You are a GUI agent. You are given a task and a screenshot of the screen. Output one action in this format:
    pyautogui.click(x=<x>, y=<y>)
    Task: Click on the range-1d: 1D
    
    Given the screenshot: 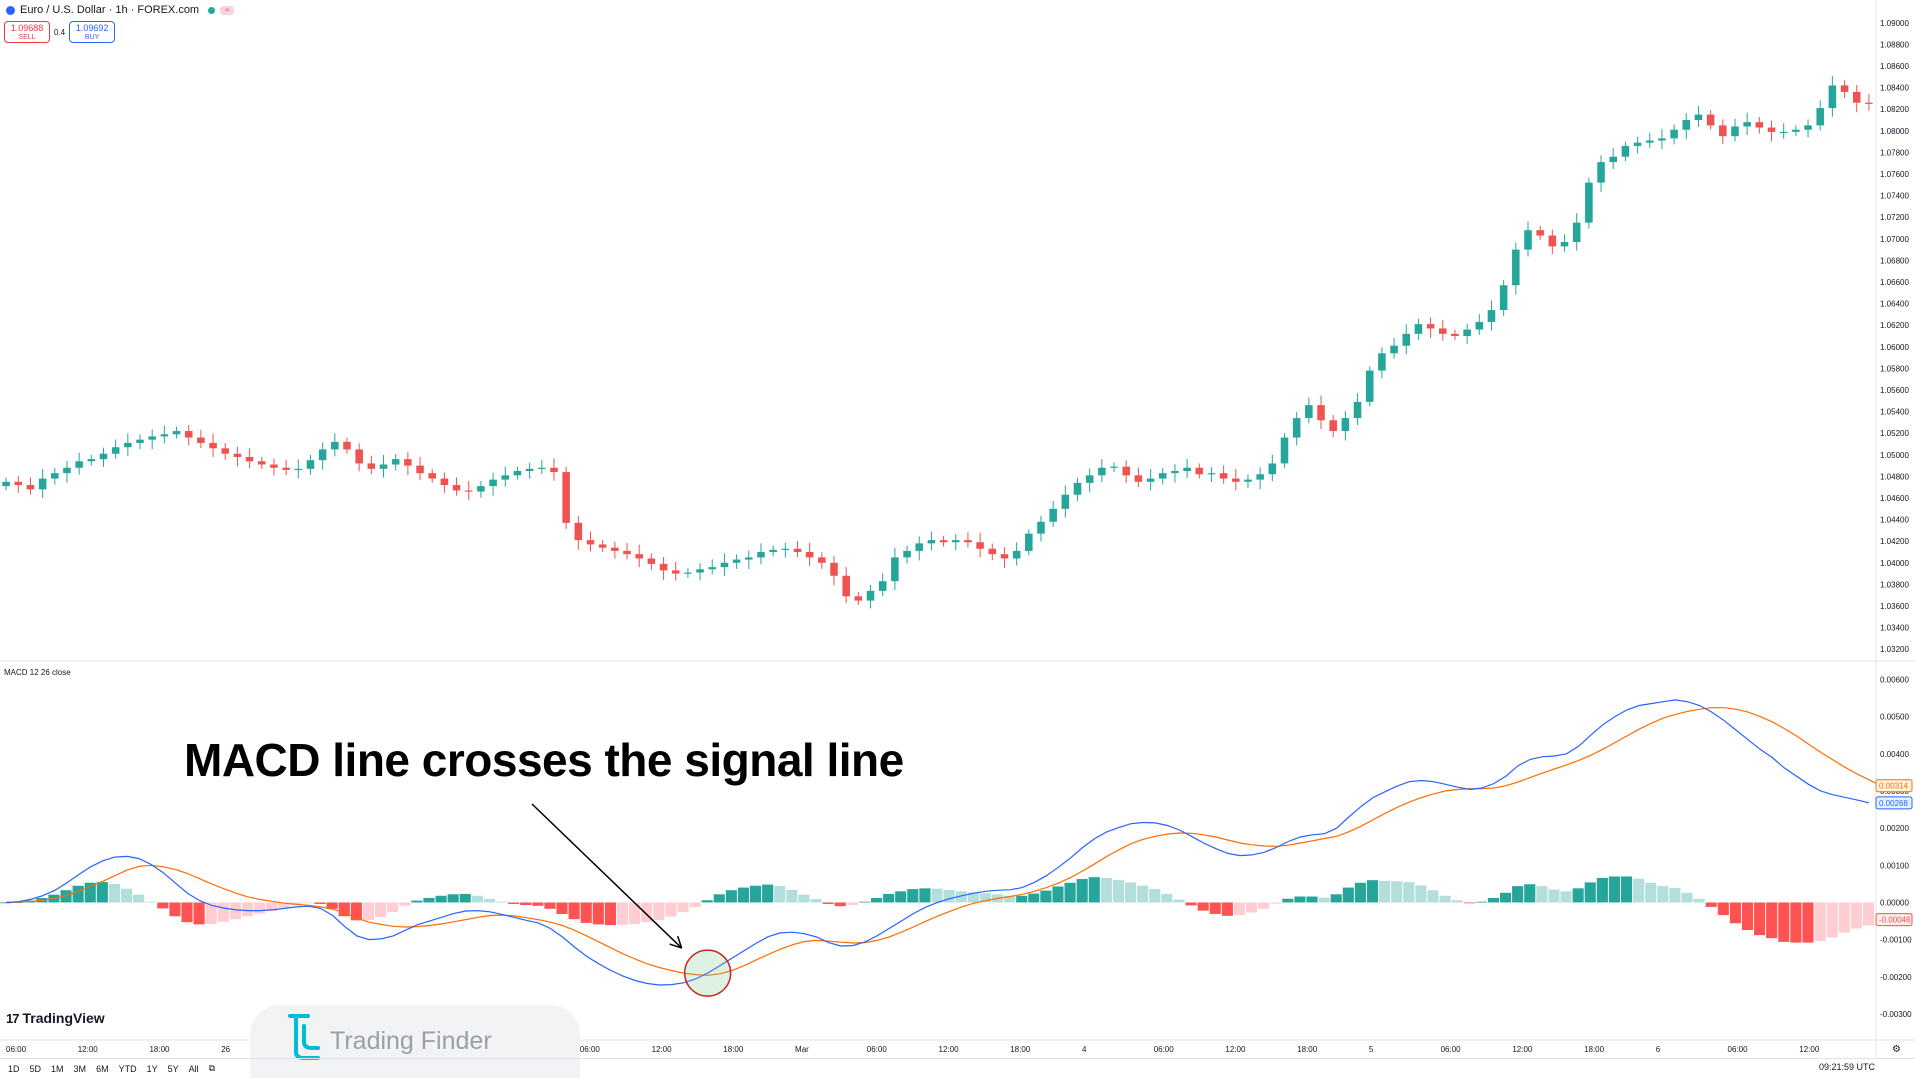 What is the action you would take?
    pyautogui.click(x=14, y=1068)
    